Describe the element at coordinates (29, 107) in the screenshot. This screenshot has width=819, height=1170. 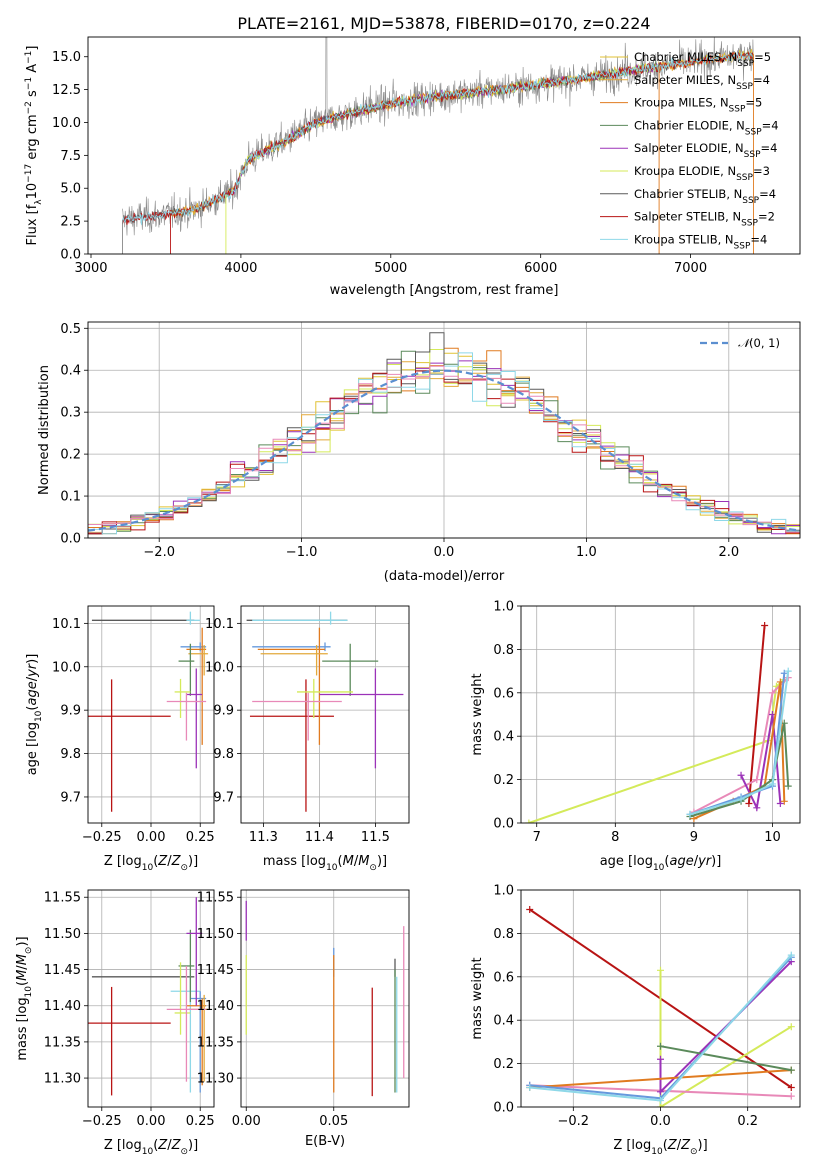
I see `label-part: −2` at that location.